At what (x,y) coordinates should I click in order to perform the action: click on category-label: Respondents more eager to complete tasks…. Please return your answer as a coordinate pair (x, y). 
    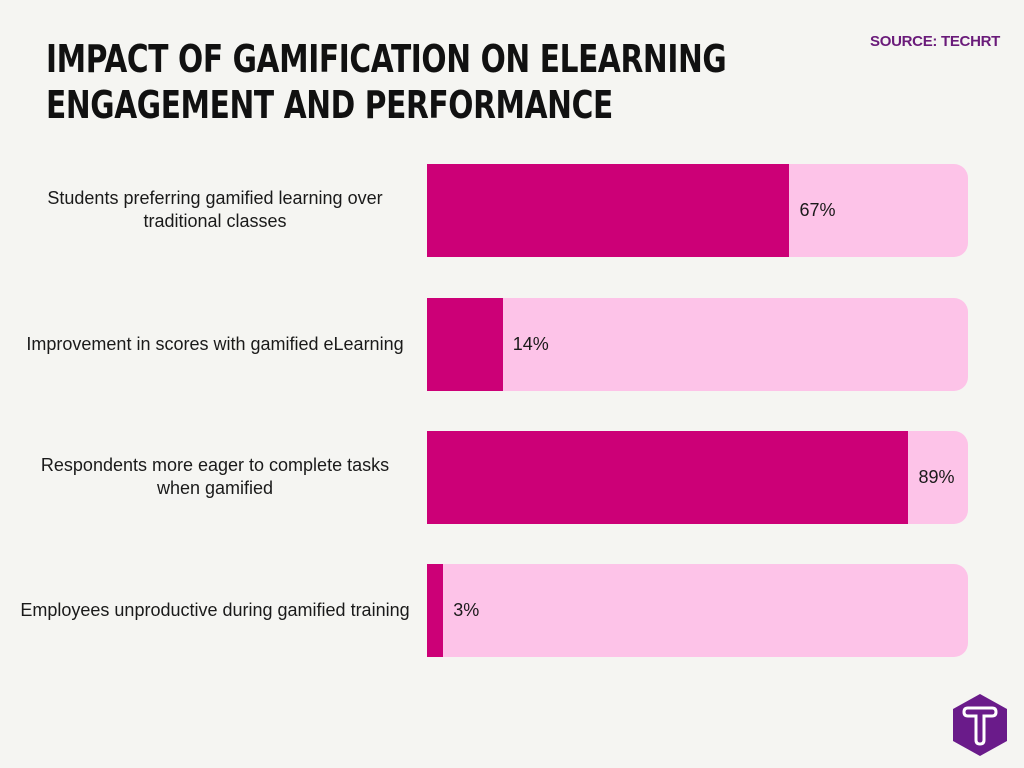
    Looking at the image, I should click on (215, 476).